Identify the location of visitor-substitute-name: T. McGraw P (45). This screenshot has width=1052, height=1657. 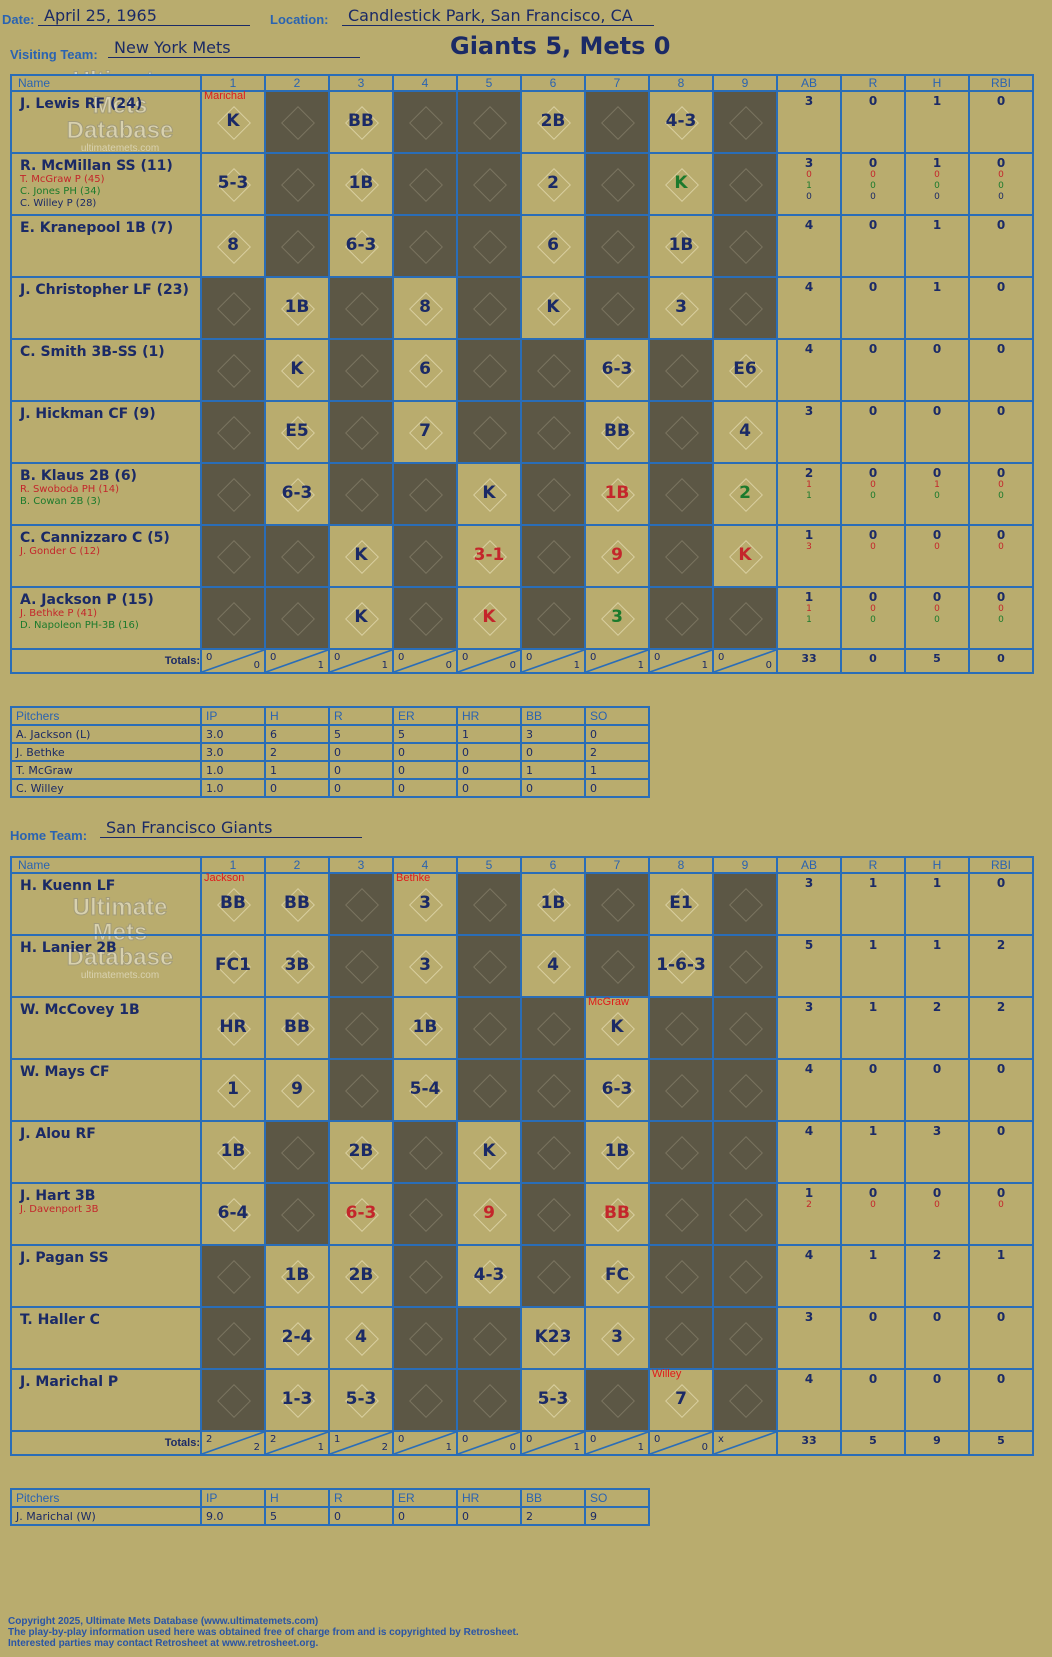
(62, 179).